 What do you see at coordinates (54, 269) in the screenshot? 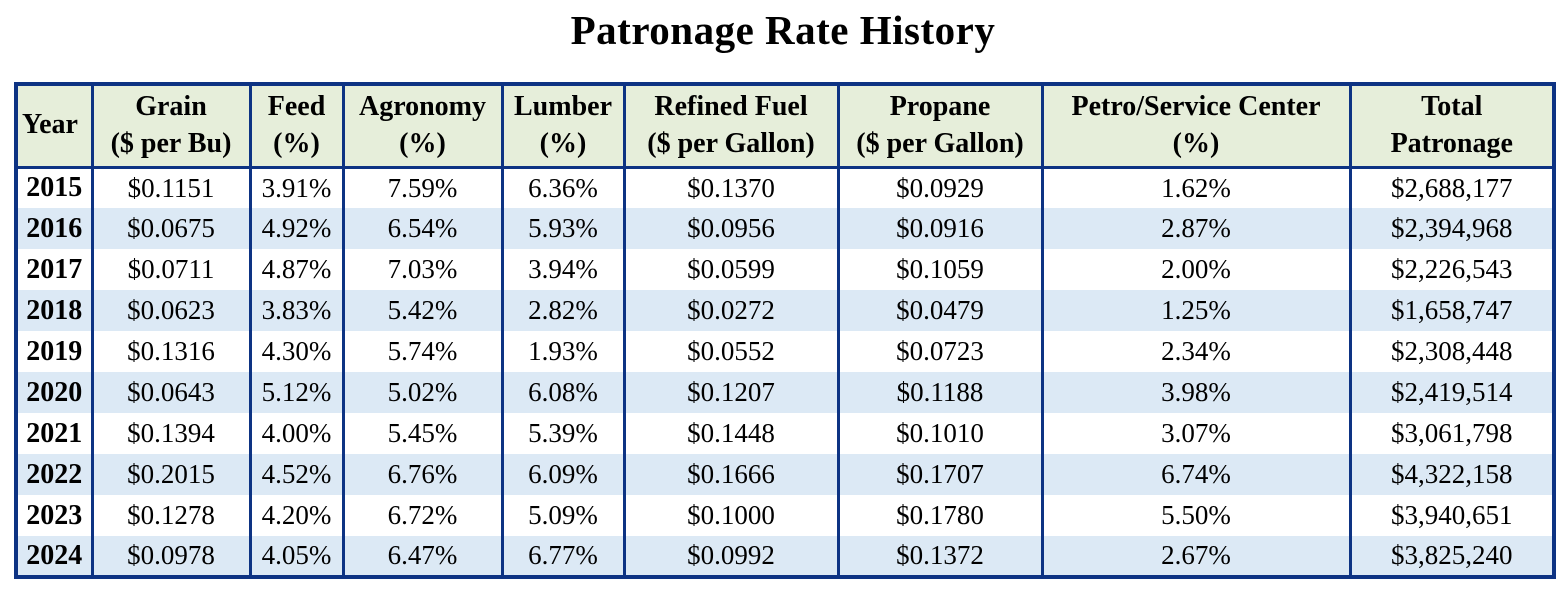
I see `cell-year: 2017` at bounding box center [54, 269].